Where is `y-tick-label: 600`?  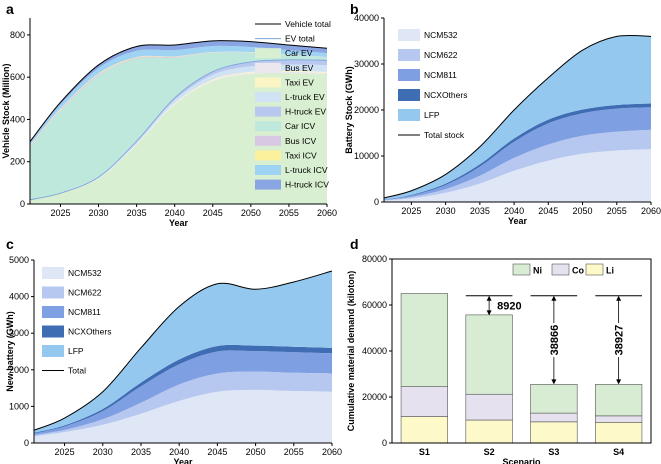
y-tick-label: 600 is located at coordinates (17, 77).